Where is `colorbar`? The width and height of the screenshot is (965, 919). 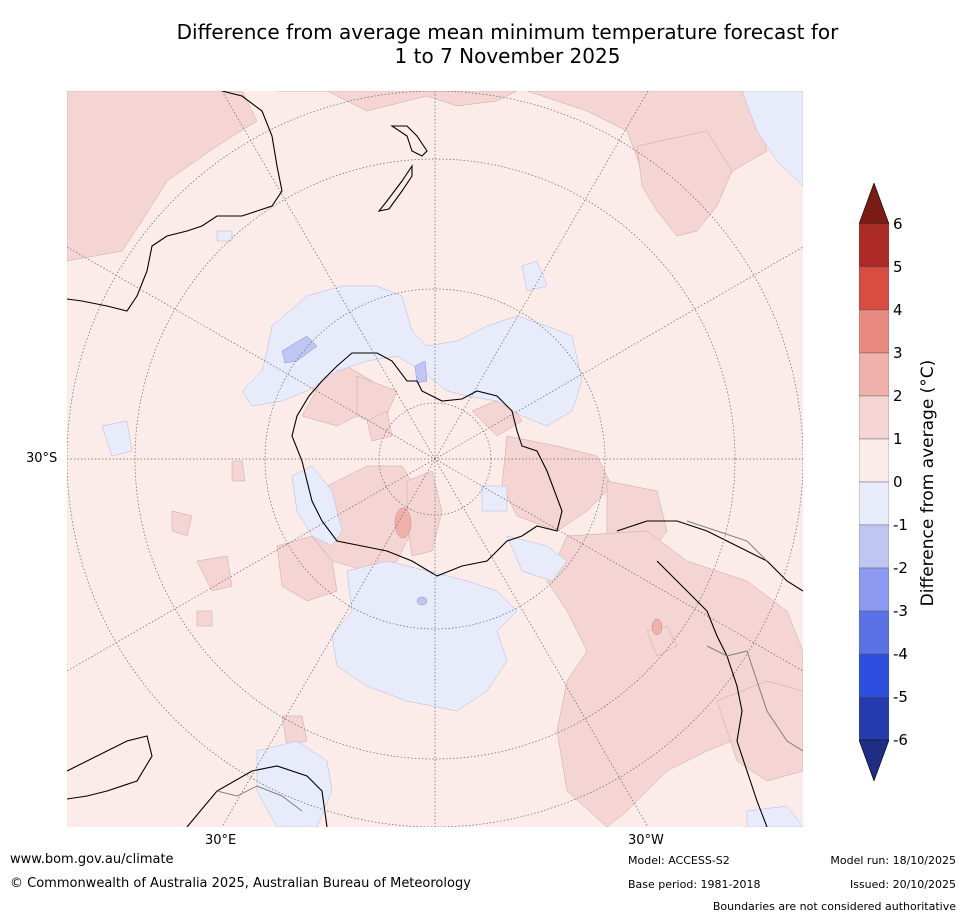 colorbar is located at coordinates (874, 482).